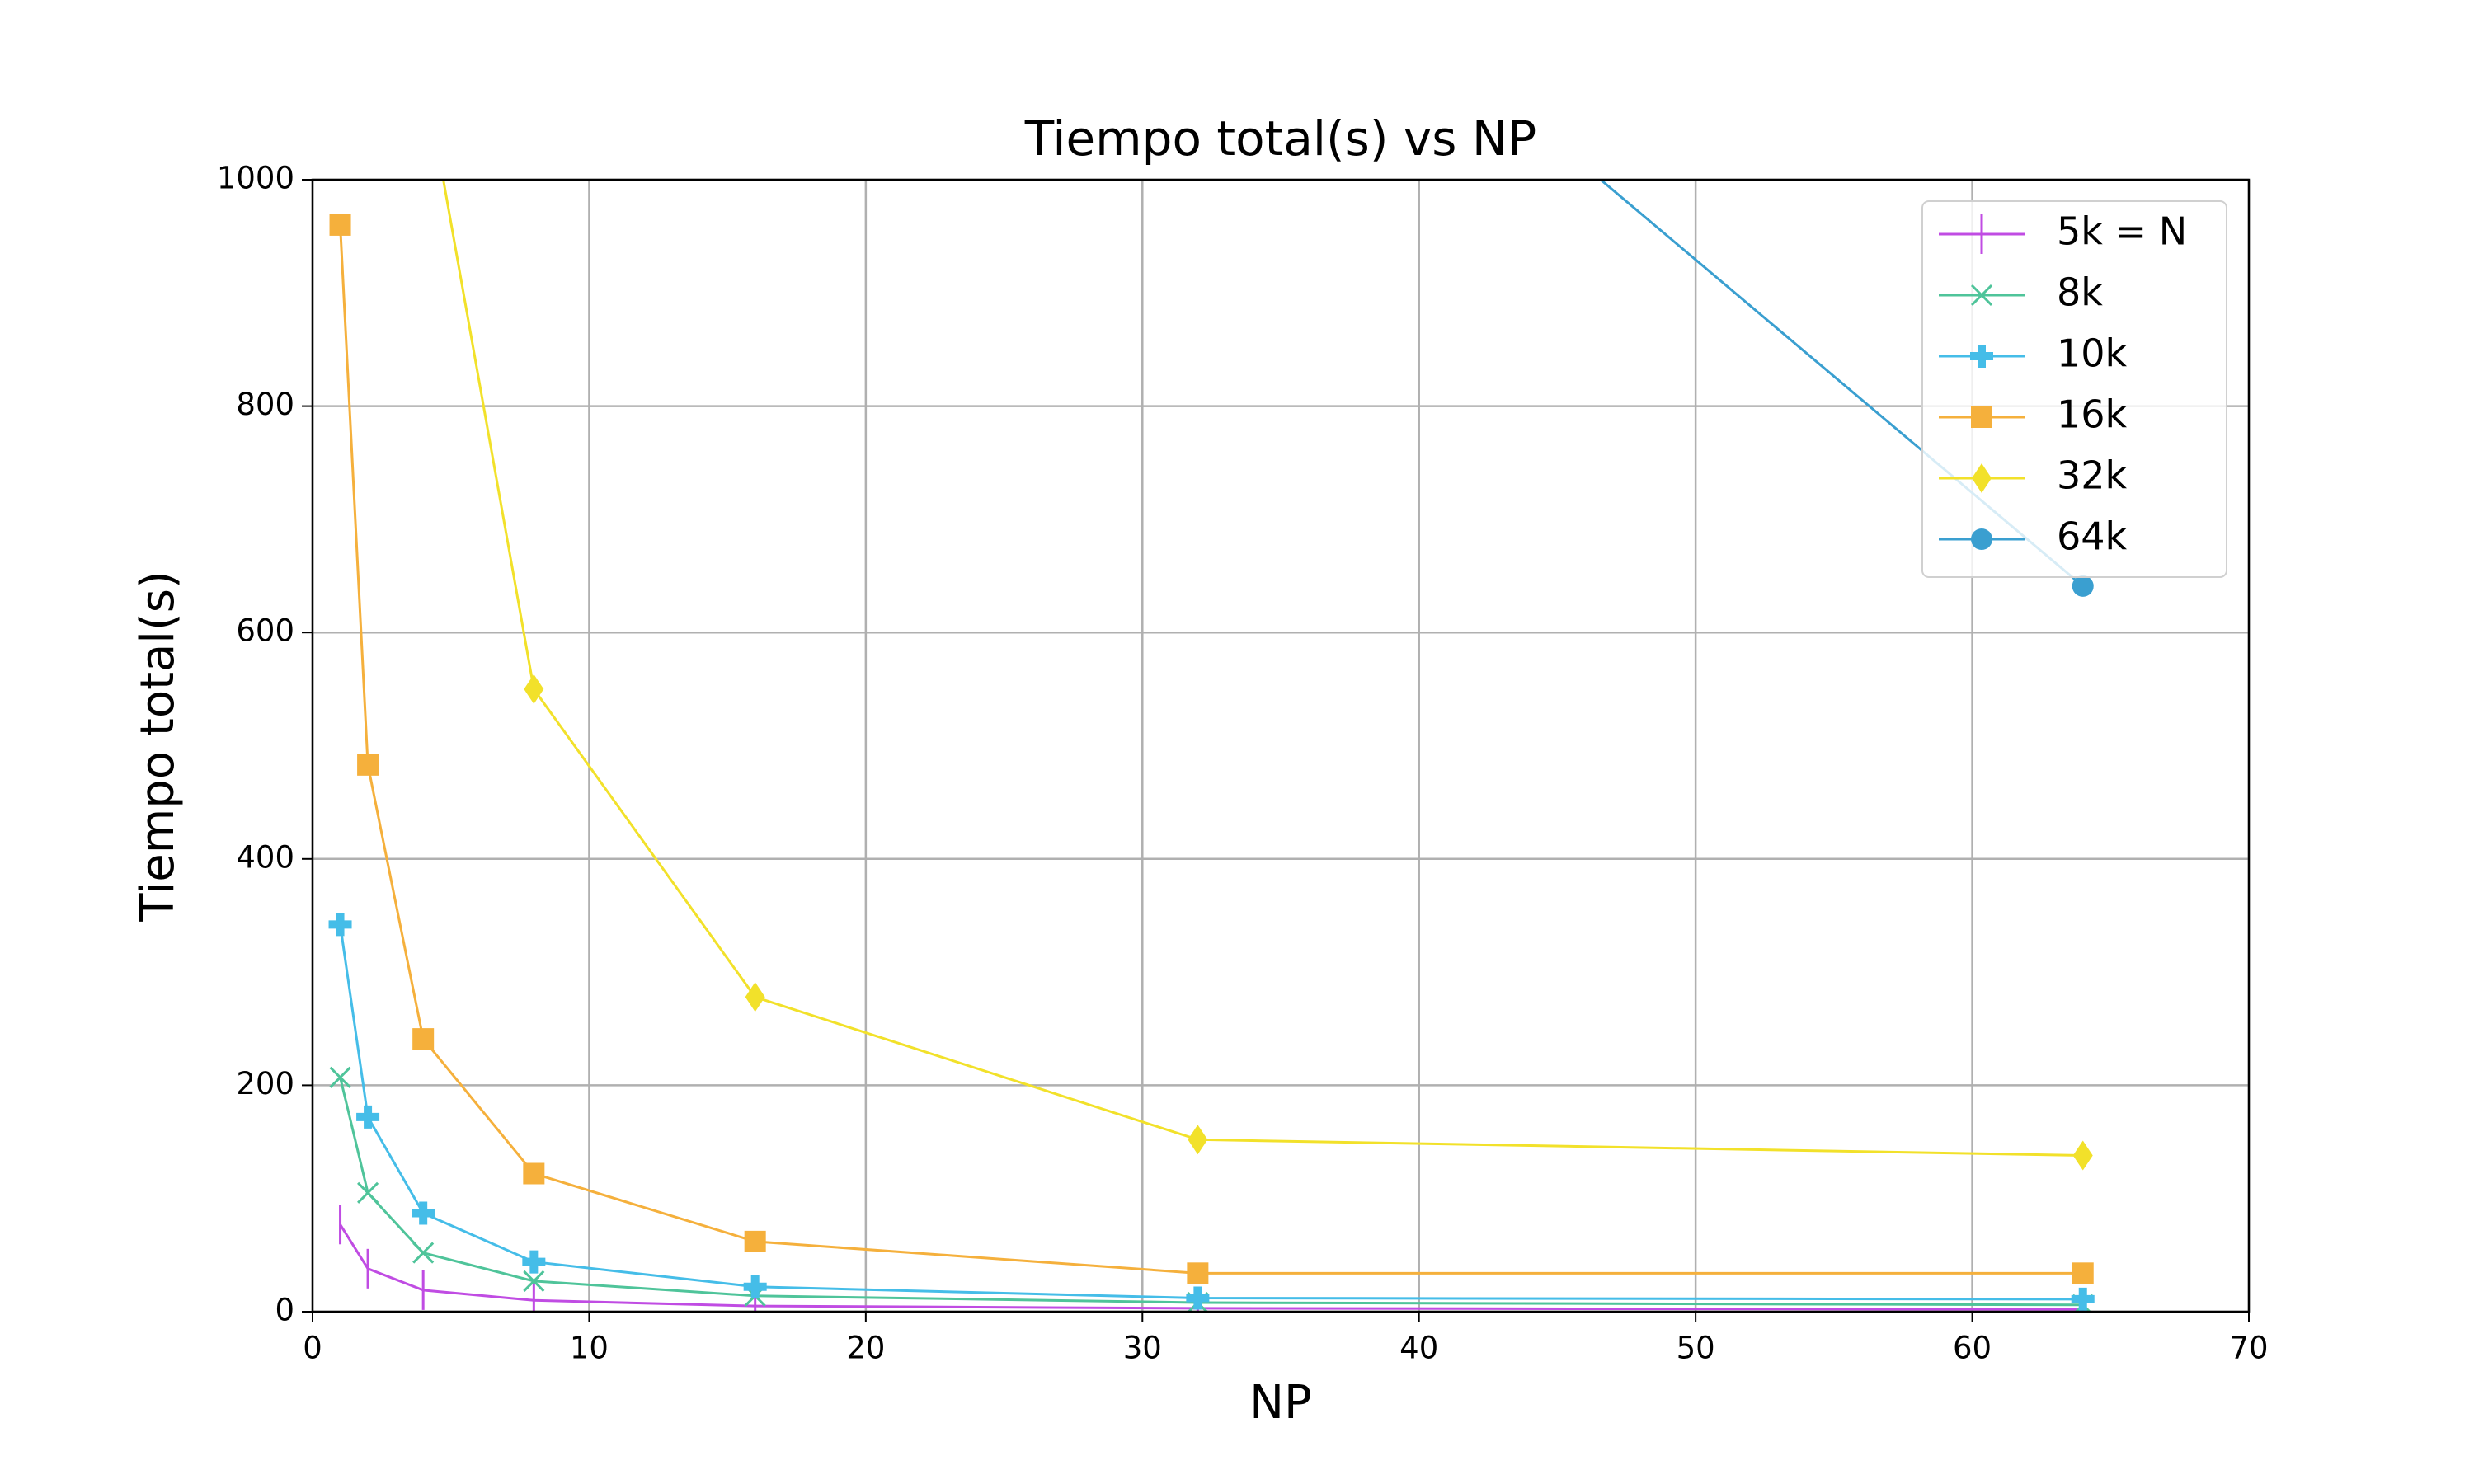 Image resolution: width=2474 pixels, height=1484 pixels. Describe the element at coordinates (265, 857) in the screenshot. I see `y-tick-label: 400` at that location.